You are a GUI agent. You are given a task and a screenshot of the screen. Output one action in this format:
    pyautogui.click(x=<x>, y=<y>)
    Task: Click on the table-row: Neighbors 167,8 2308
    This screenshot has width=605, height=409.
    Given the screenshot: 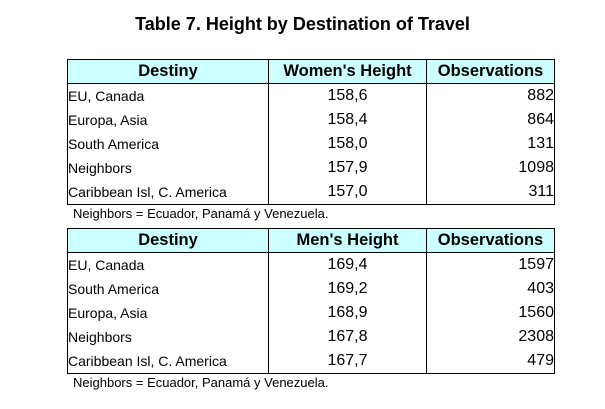 What is the action you would take?
    pyautogui.click(x=311, y=337)
    